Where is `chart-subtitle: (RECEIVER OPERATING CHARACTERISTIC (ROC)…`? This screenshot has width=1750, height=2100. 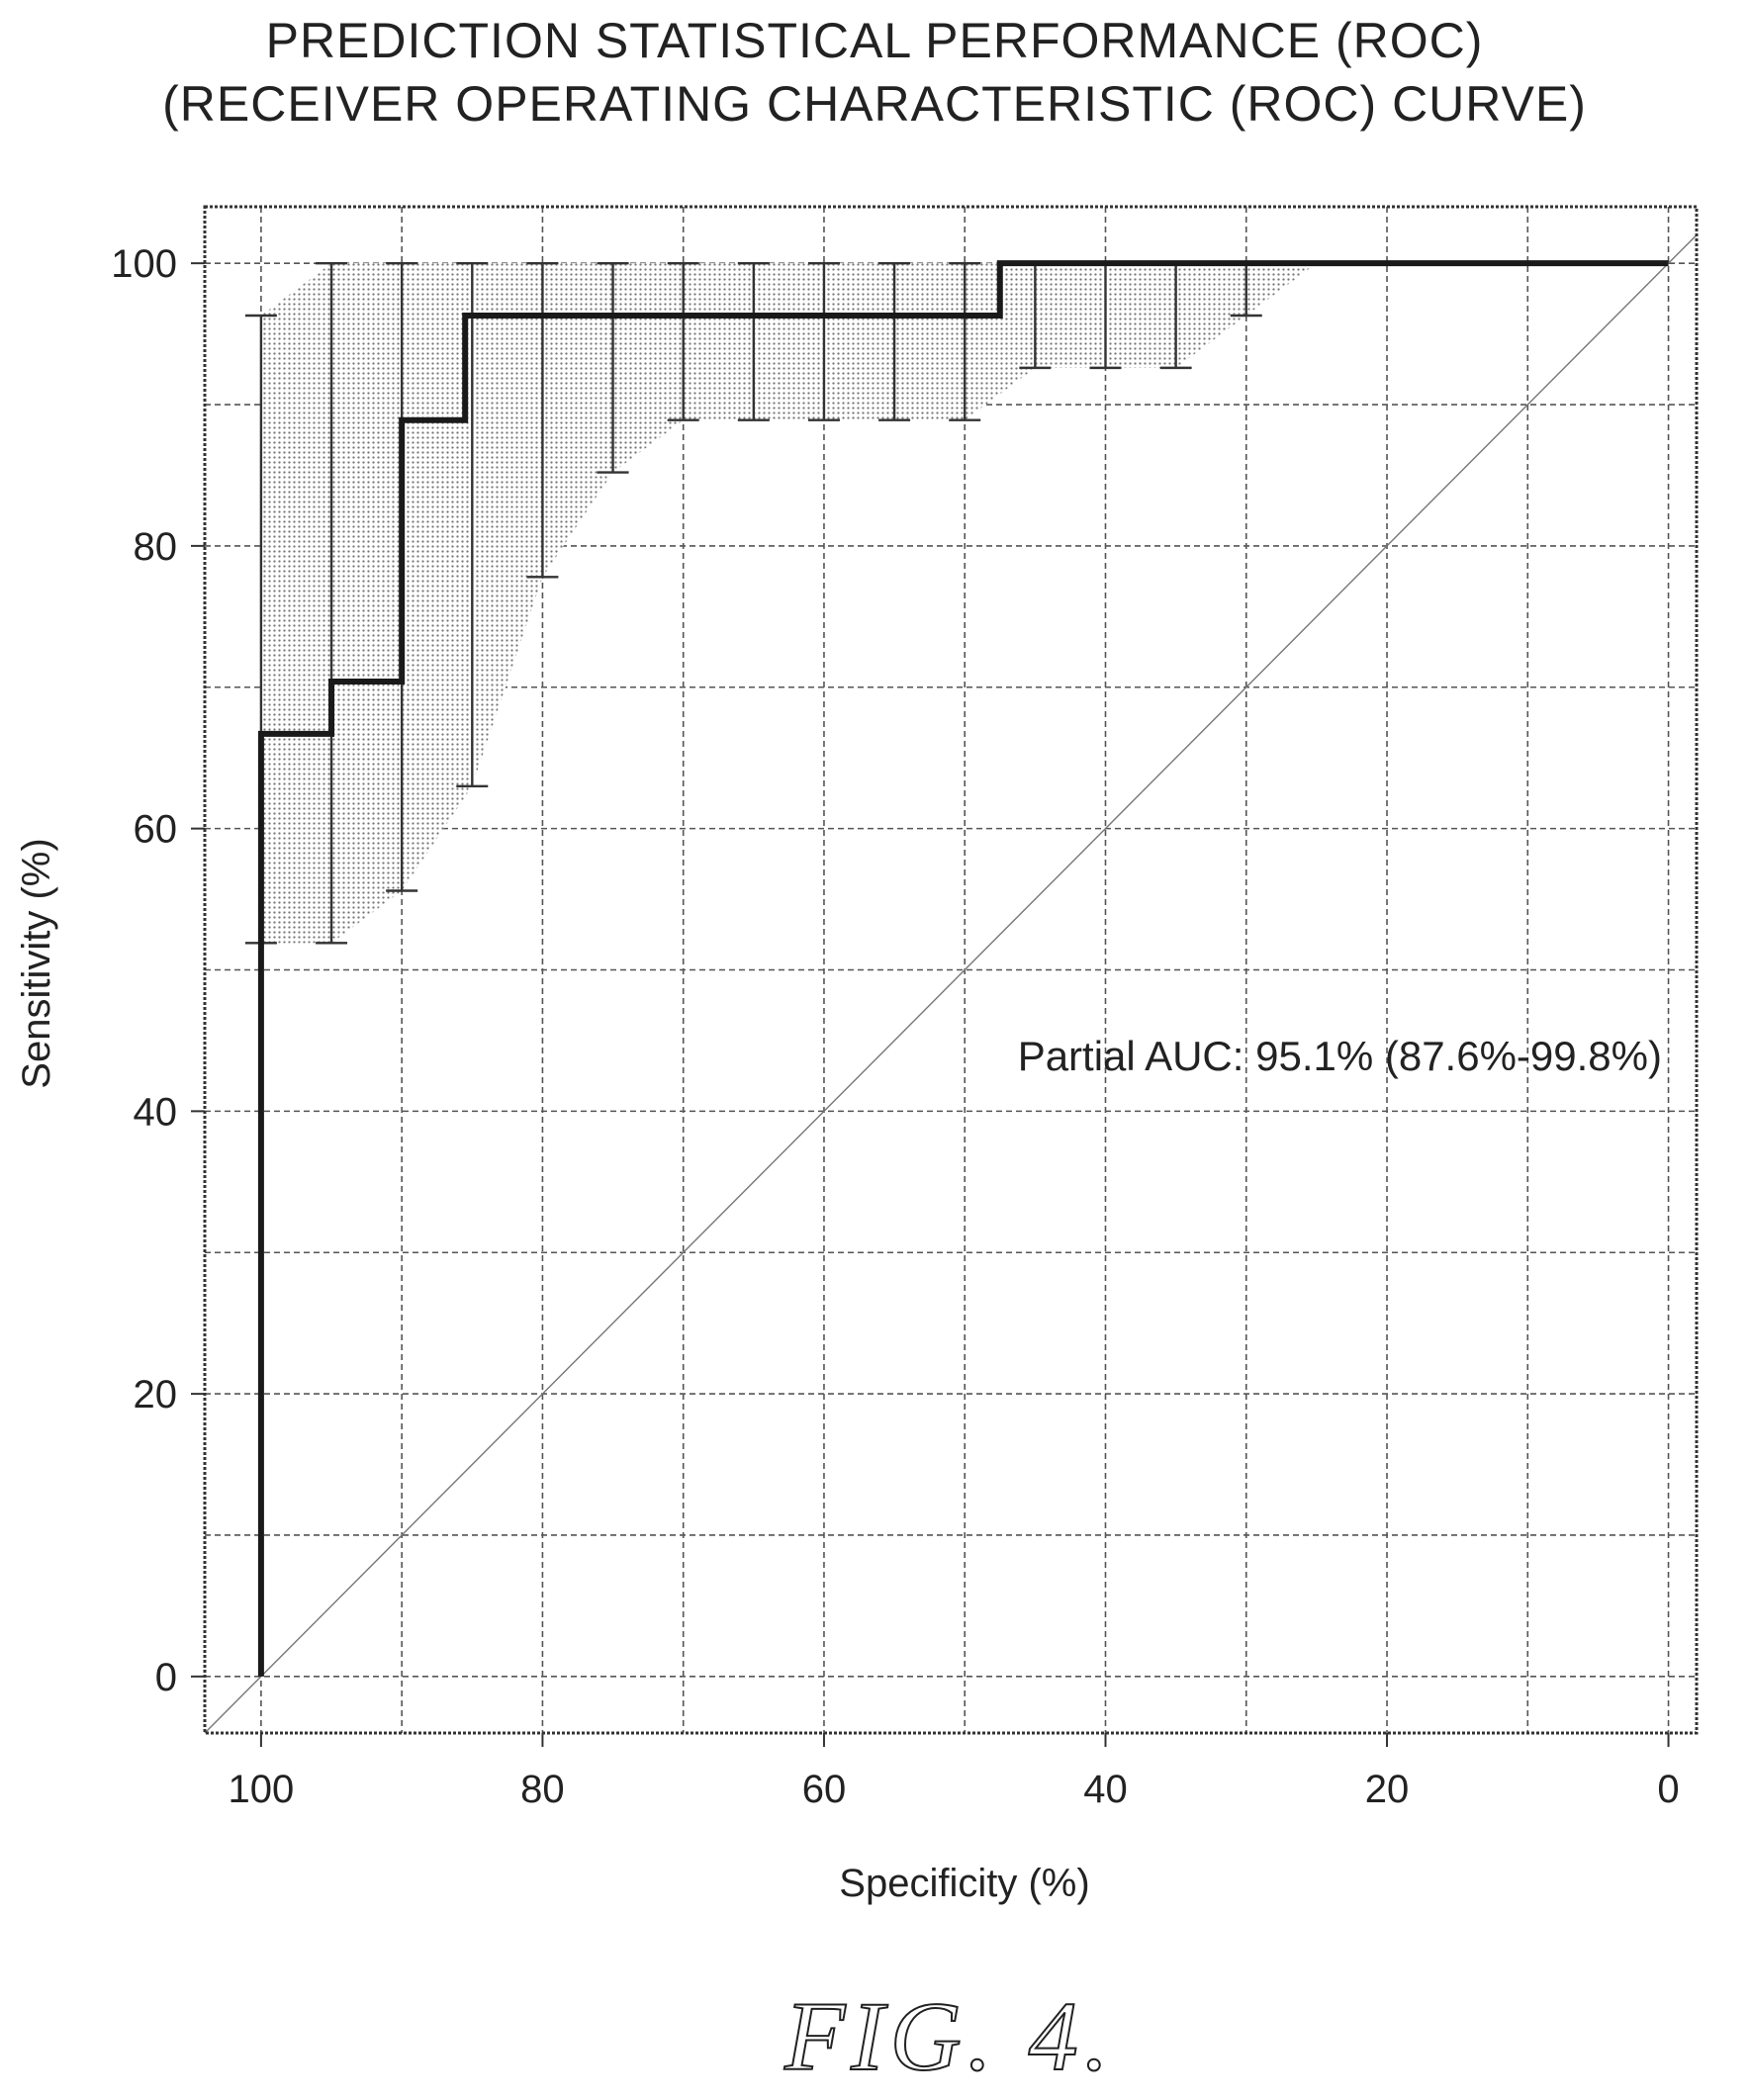 chart-subtitle: (RECEIVER OPERATING CHARACTERISTIC (ROC)… is located at coordinates (875, 104).